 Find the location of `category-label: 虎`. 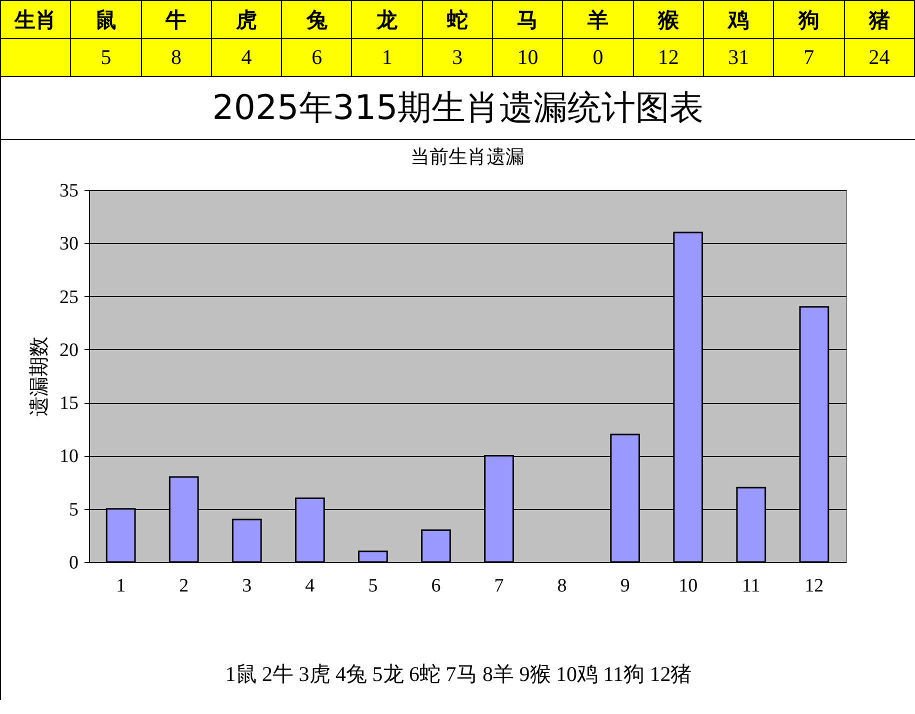

category-label: 虎 is located at coordinates (246, 19).